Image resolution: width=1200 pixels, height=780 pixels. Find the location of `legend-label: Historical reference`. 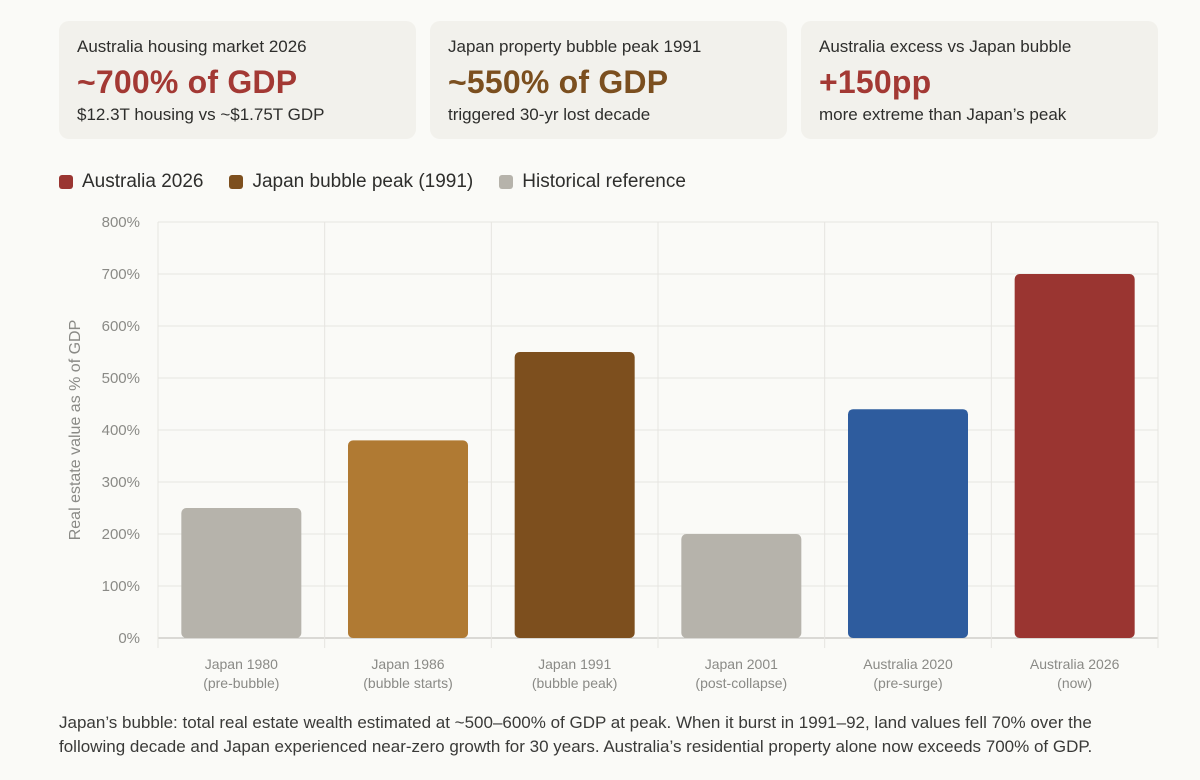

legend-label: Historical reference is located at coordinates (604, 181).